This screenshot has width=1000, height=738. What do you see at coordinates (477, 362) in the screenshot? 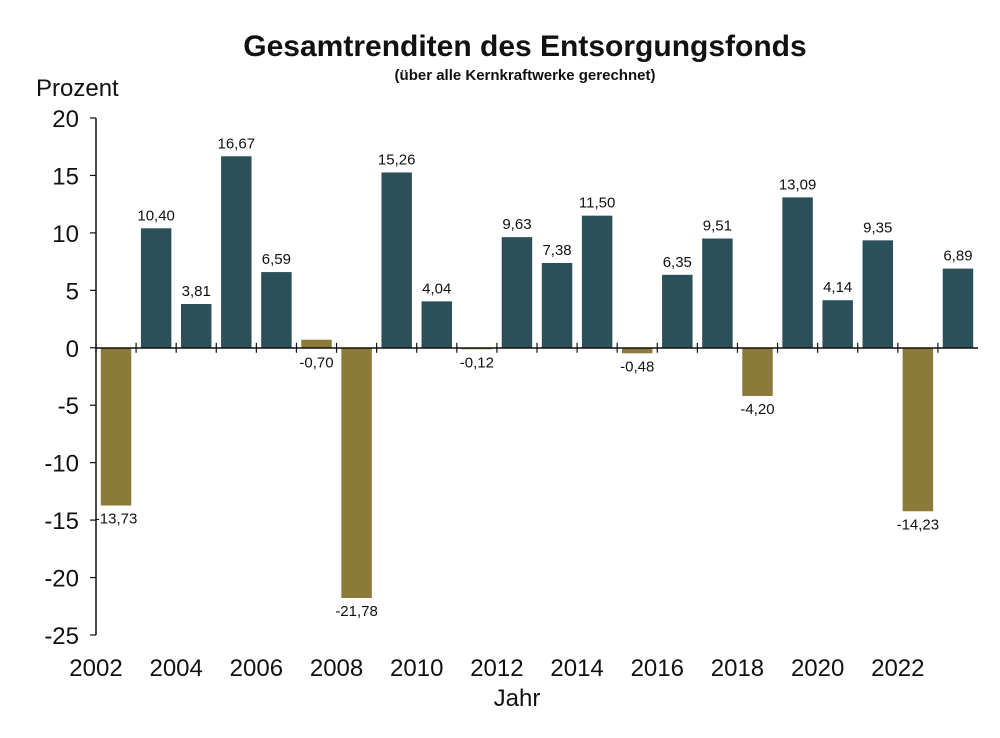
I see `data-label-2011: -0,12` at bounding box center [477, 362].